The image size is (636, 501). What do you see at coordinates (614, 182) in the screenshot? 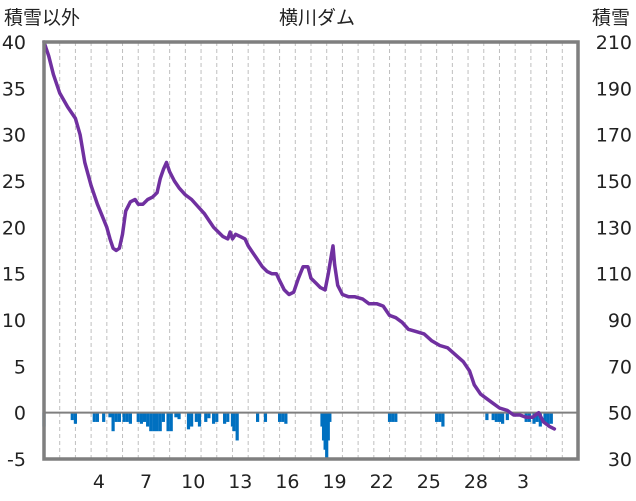
I see `right-tick-label: 150` at bounding box center [614, 182].